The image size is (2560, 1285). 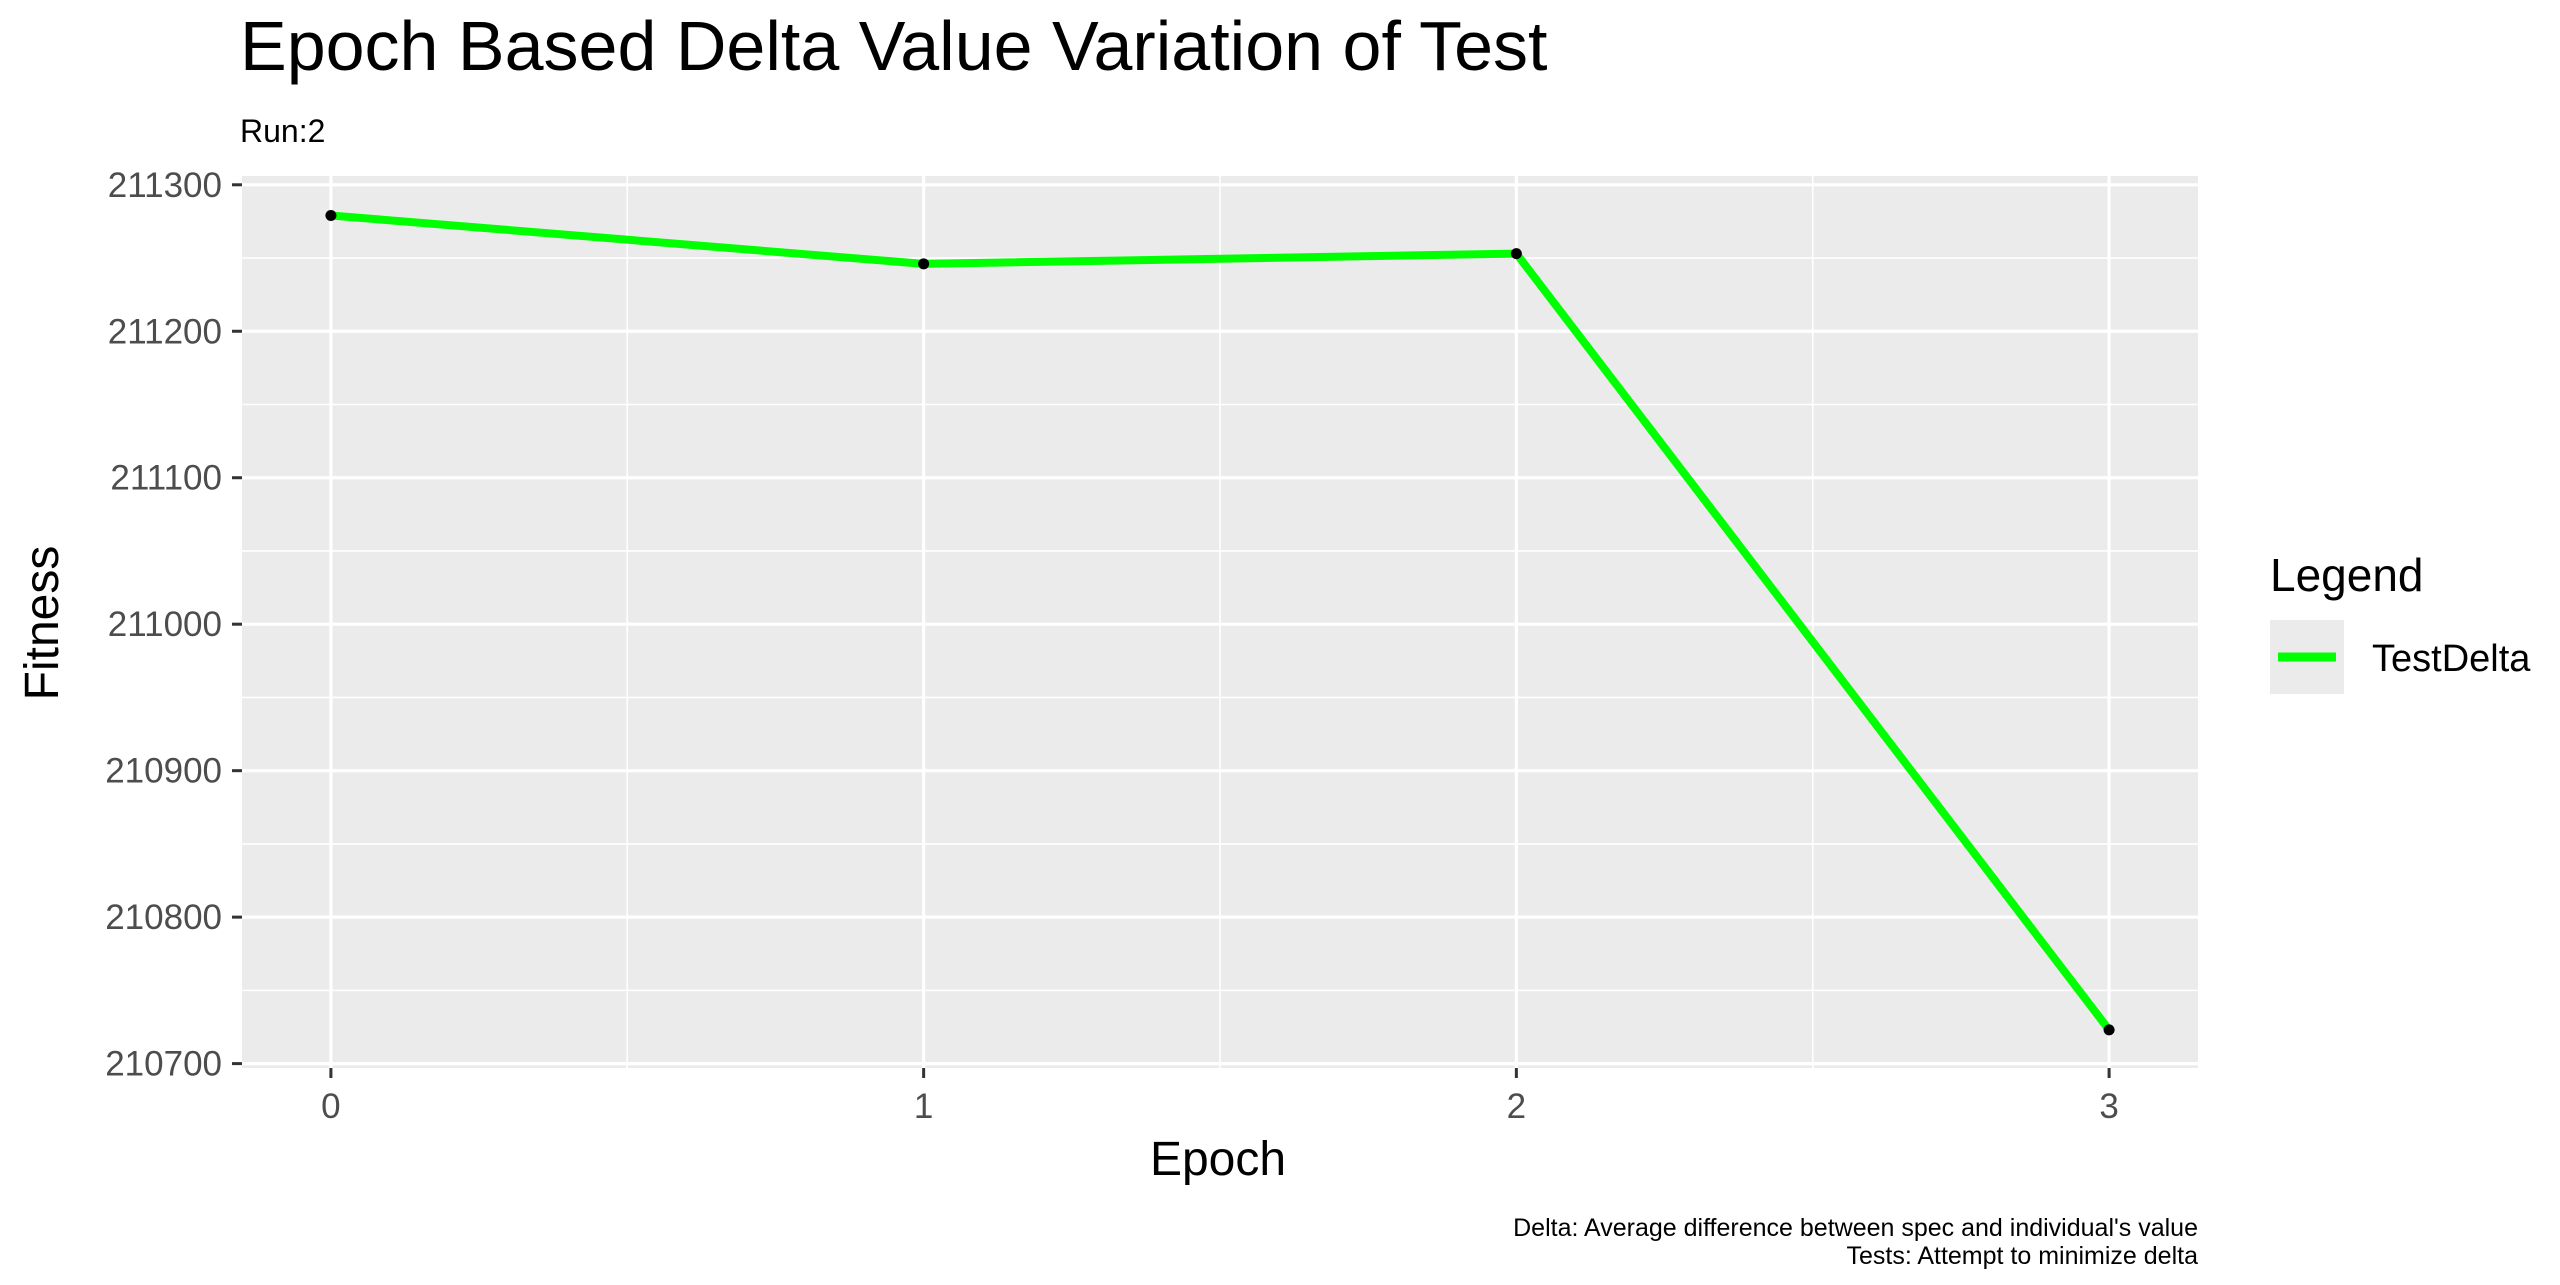 I want to click on x-tick-label: 0, so click(x=330, y=1106).